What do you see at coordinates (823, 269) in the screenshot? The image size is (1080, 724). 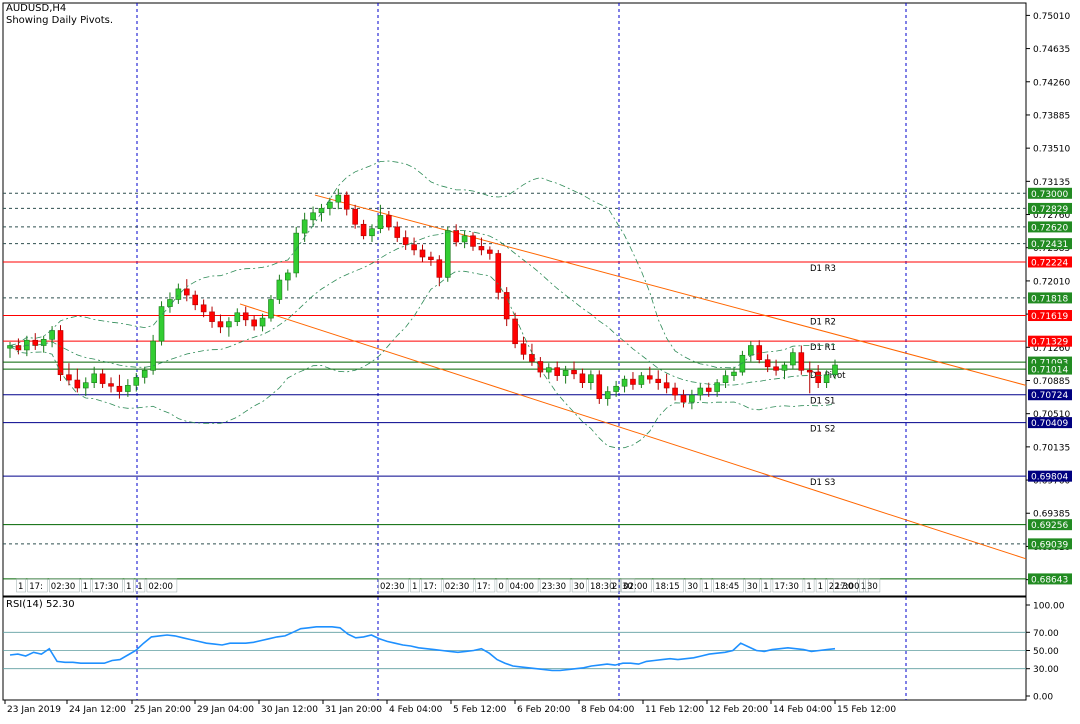 I see `pivot-label: D1 R3` at bounding box center [823, 269].